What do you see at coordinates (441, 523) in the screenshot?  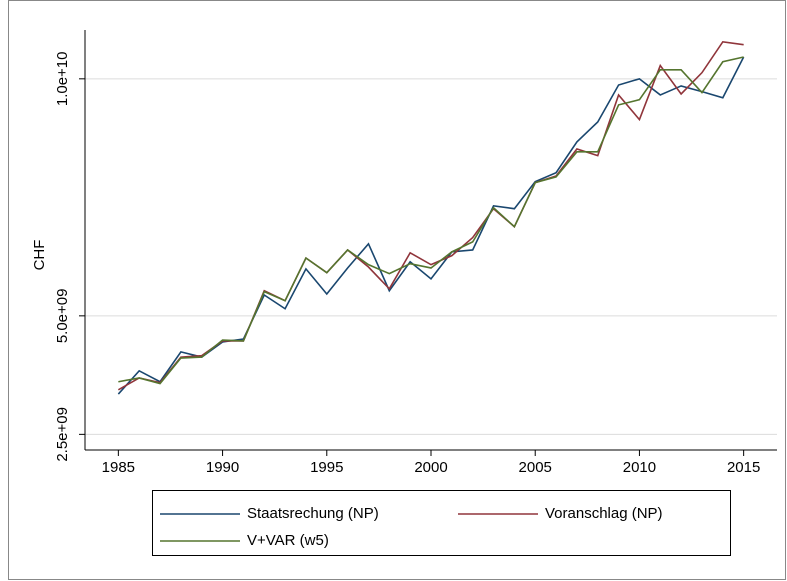 I see `legend-box` at bounding box center [441, 523].